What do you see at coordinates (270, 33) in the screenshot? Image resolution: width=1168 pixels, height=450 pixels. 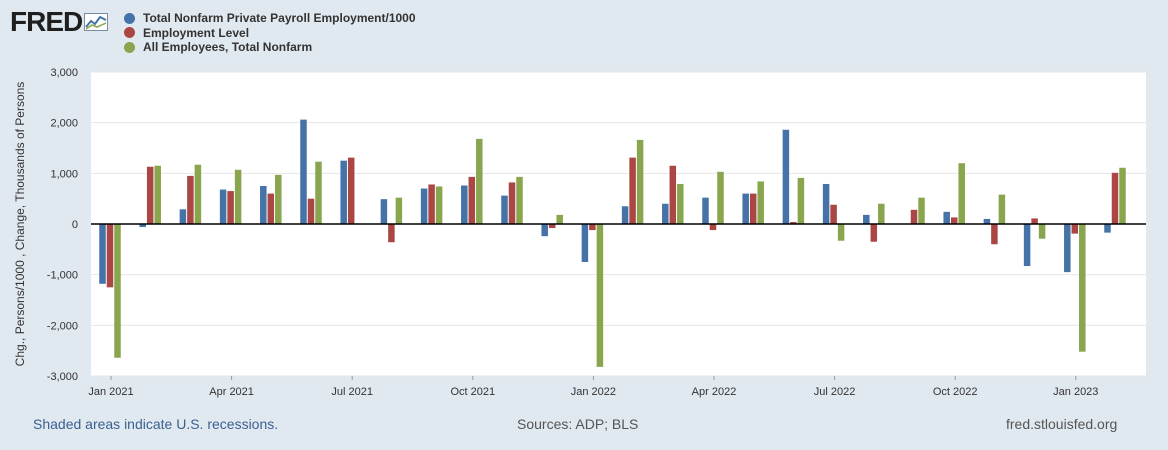 I see `legend-item-employment-level: Employment Level` at bounding box center [270, 33].